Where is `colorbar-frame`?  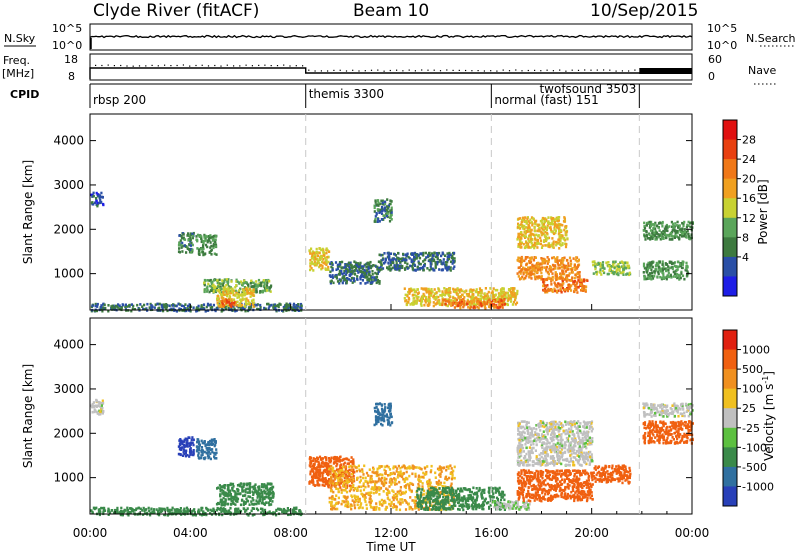
colorbar-frame is located at coordinates (730, 208).